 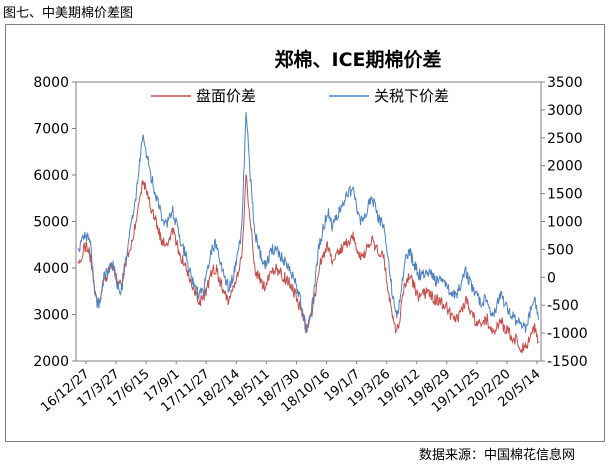 What do you see at coordinates (565, 223) in the screenshot?
I see `y-right-tick-label: 1000` at bounding box center [565, 223].